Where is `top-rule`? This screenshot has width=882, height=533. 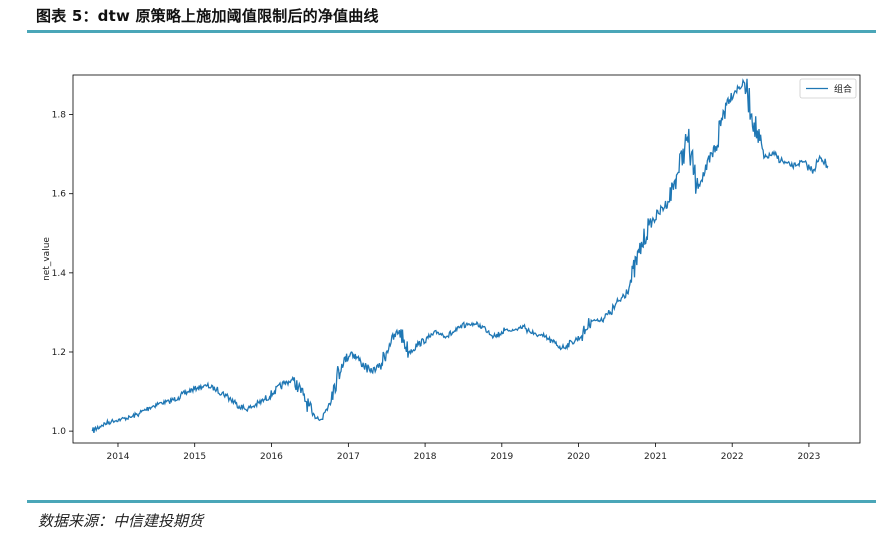 top-rule is located at coordinates (451, 31).